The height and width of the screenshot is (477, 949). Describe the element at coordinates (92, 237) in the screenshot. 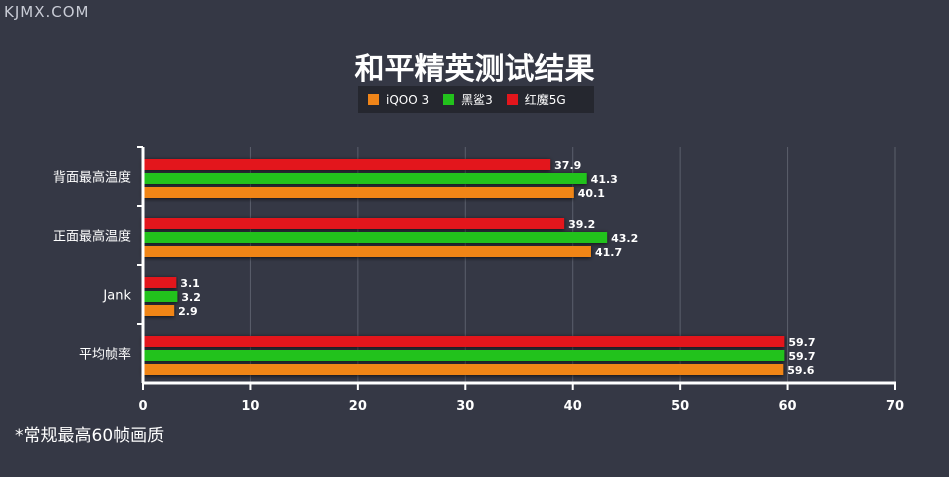

I see `category-label-1: 正面最高温度` at that location.